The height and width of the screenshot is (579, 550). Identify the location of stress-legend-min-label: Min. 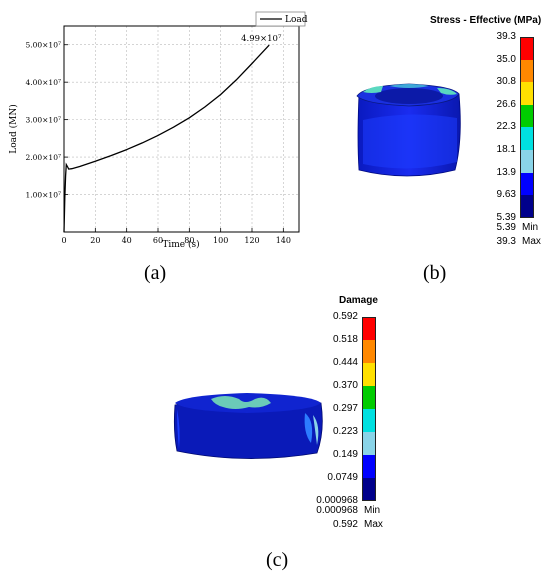
(530, 227).